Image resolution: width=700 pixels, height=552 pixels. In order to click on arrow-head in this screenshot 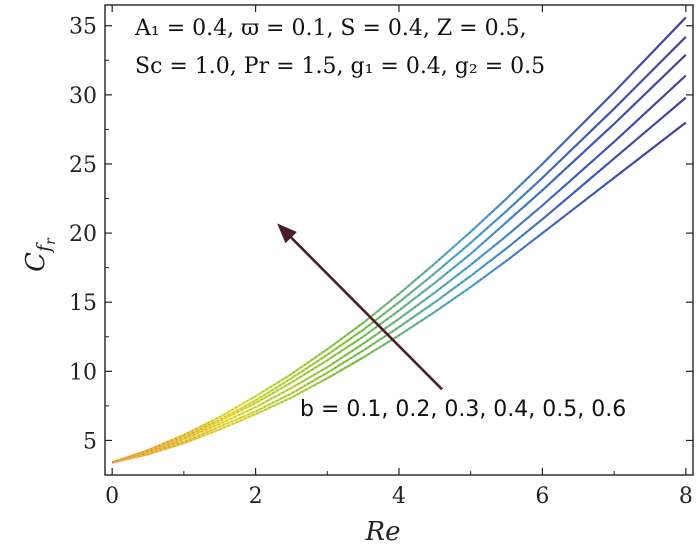, I will do `click(287, 233)`.